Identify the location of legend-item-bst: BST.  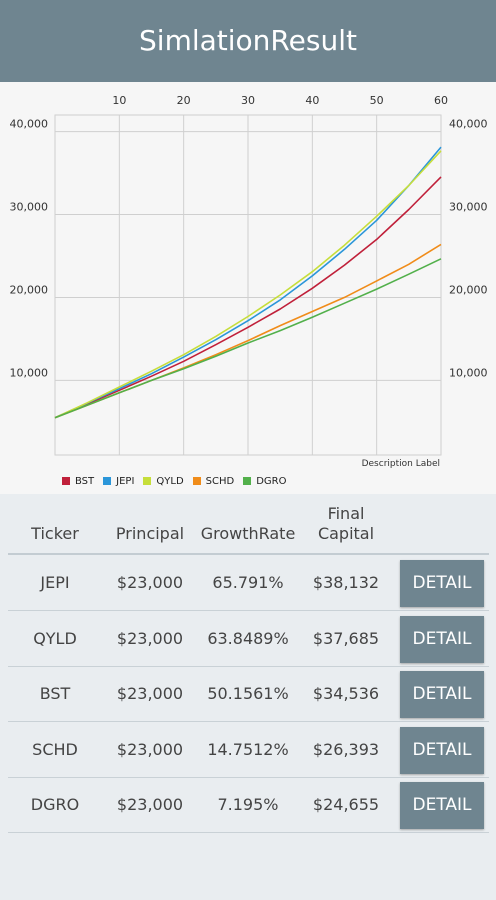
(78, 481).